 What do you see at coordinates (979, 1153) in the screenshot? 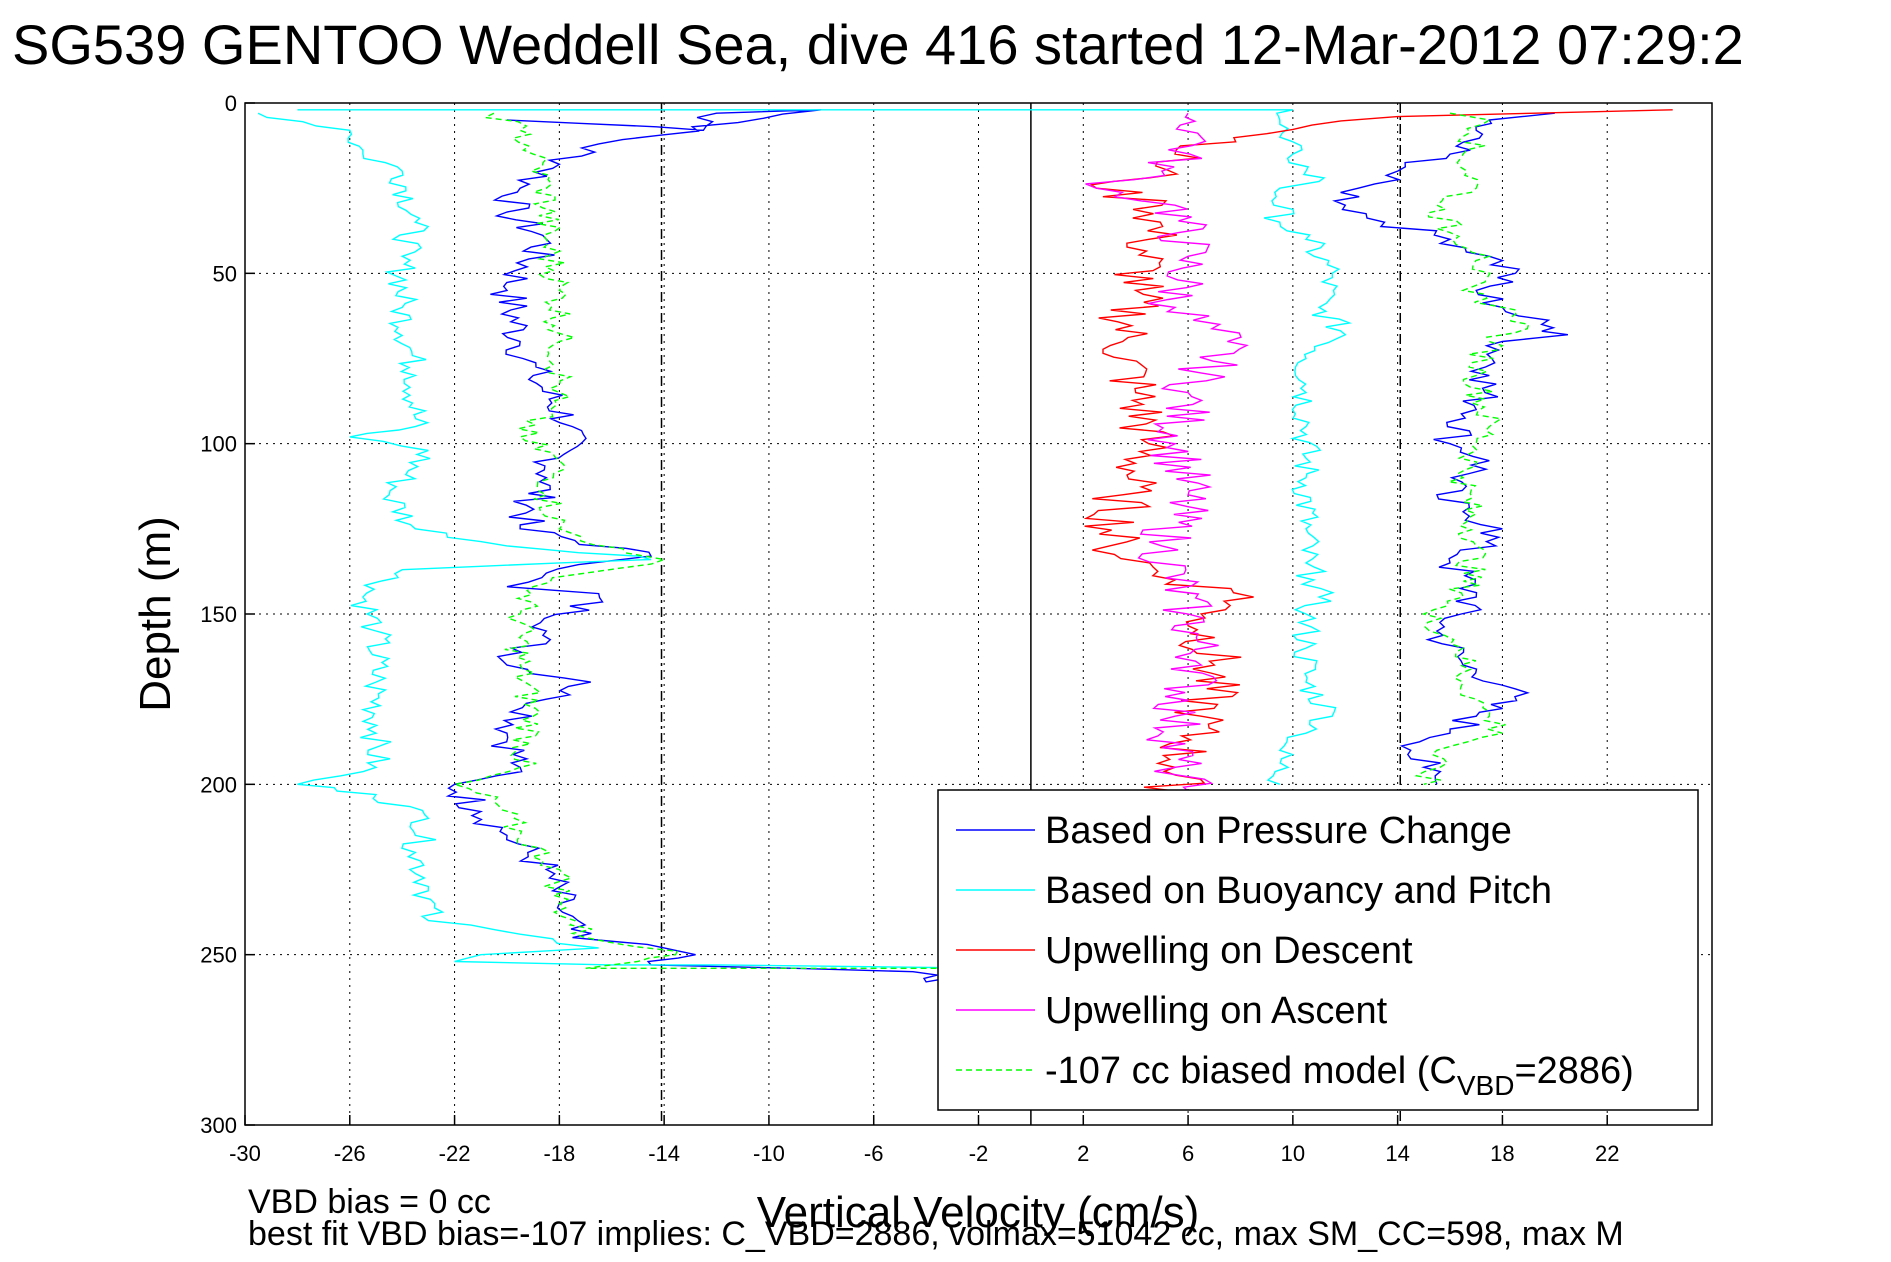
I see `x-tick-label: -2` at bounding box center [979, 1153].